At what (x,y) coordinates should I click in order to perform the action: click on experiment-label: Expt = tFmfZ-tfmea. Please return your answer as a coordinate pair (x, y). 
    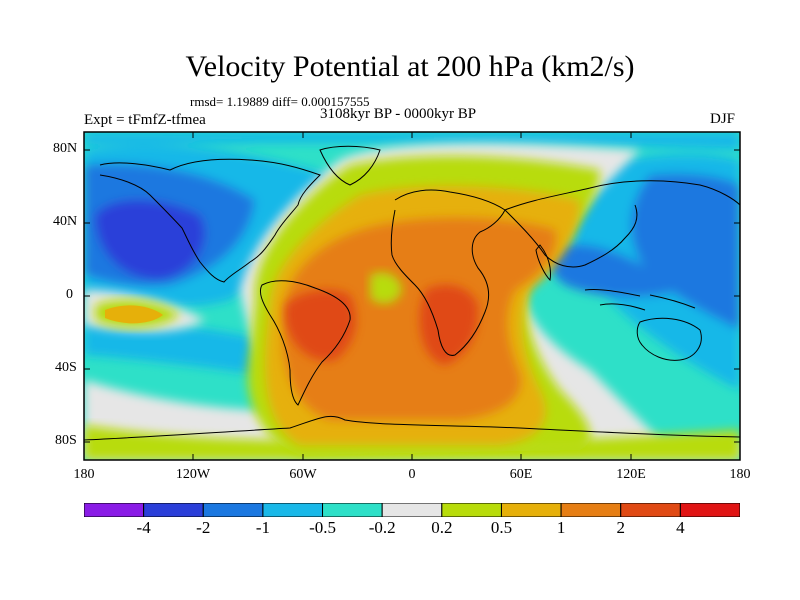
    Looking at the image, I should click on (145, 120).